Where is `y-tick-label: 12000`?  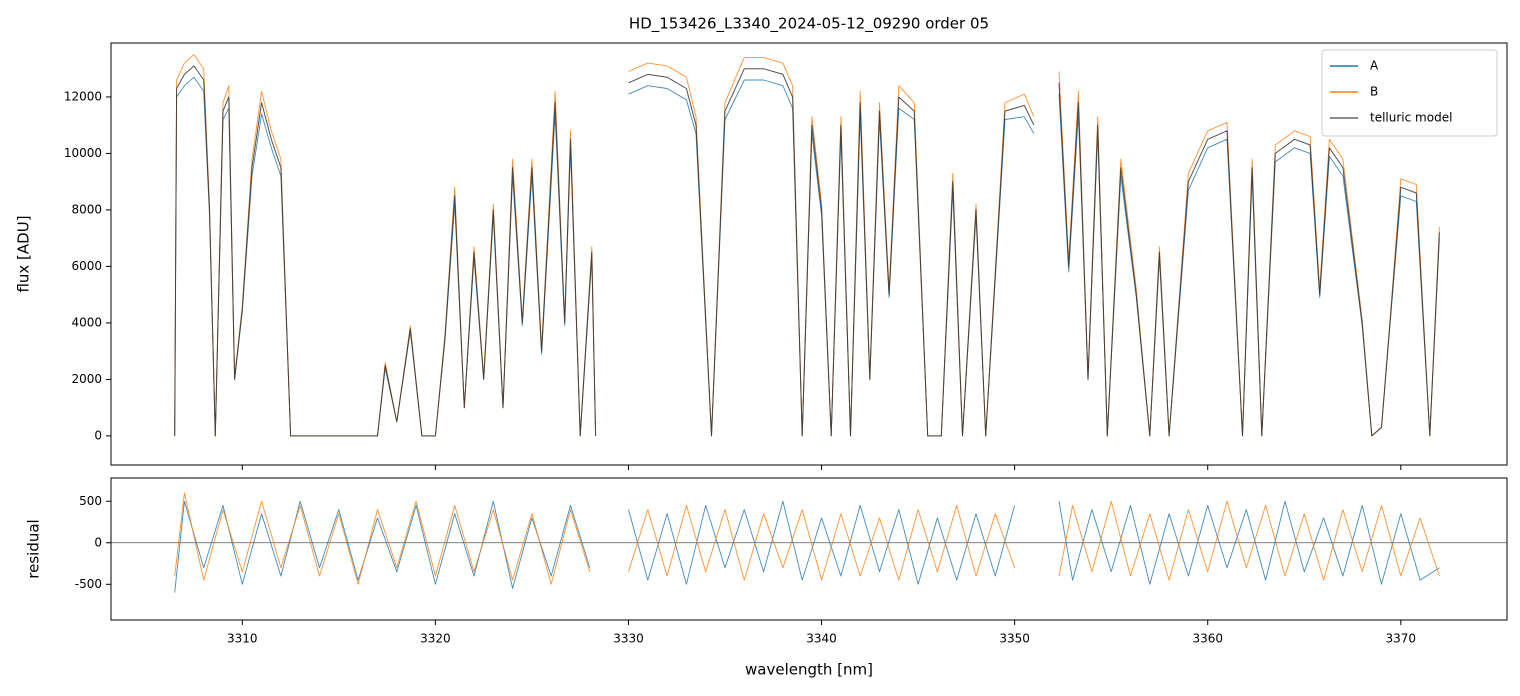 y-tick-label: 12000 is located at coordinates (83, 96).